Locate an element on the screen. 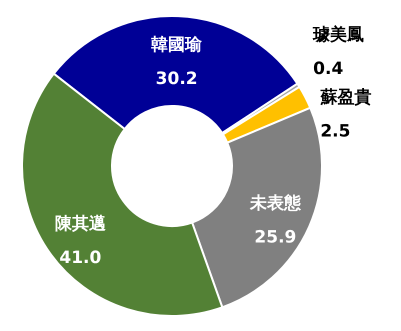 This screenshot has width=401, height=331. data-label: 30.2 is located at coordinates (177, 79).